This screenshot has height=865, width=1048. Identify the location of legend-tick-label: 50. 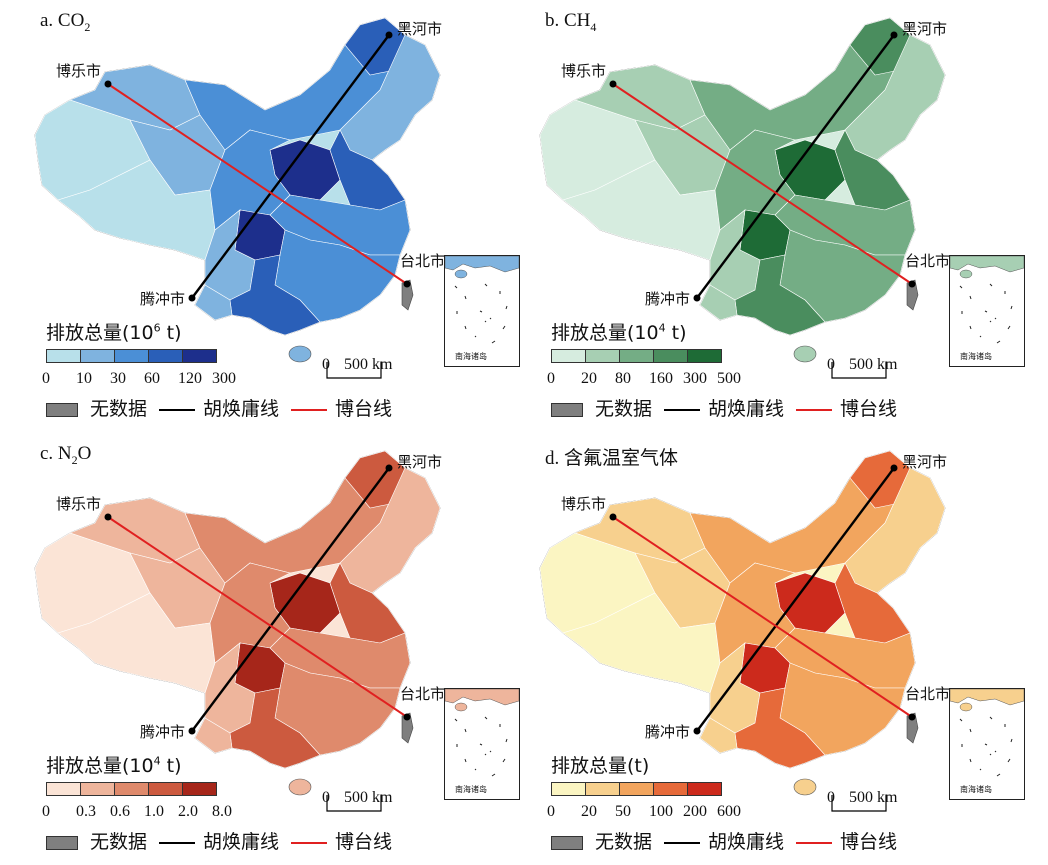
(623, 811).